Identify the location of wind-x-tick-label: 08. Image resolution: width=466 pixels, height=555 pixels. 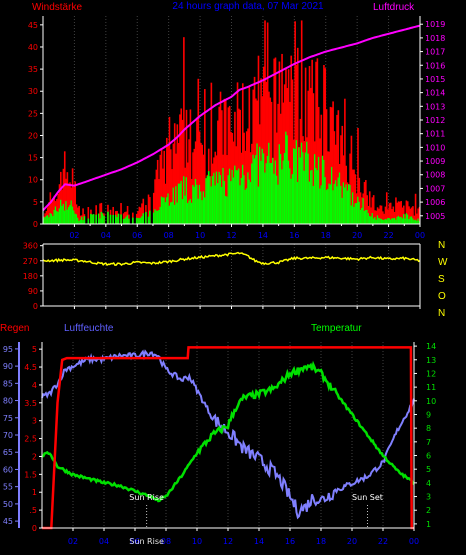
(169, 235).